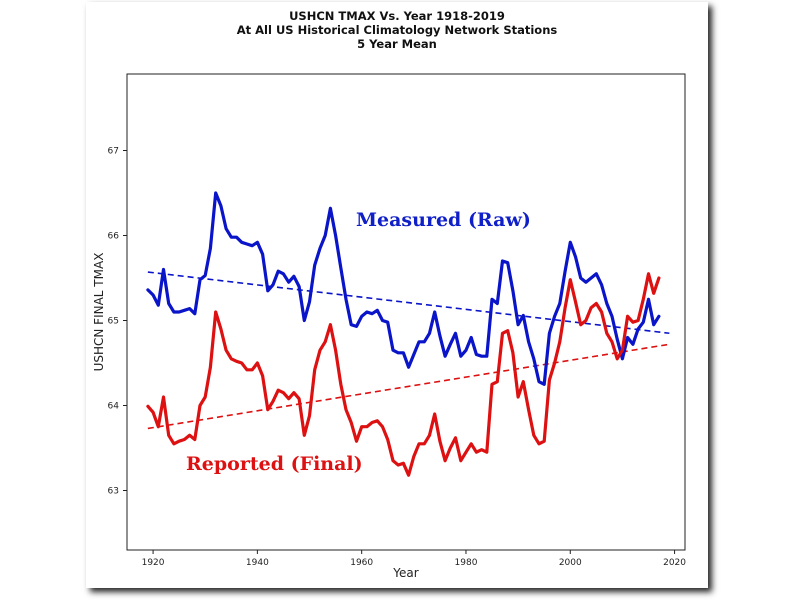 This screenshot has height=600, width=800. I want to click on x-axis-label: Year, so click(405, 573).